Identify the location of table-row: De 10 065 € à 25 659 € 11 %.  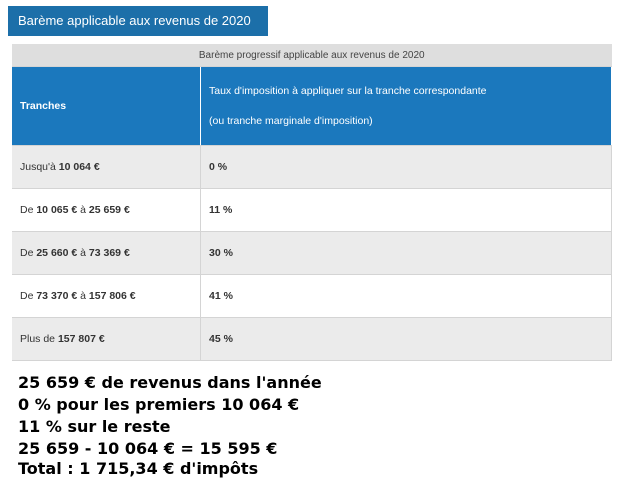
(312, 210).